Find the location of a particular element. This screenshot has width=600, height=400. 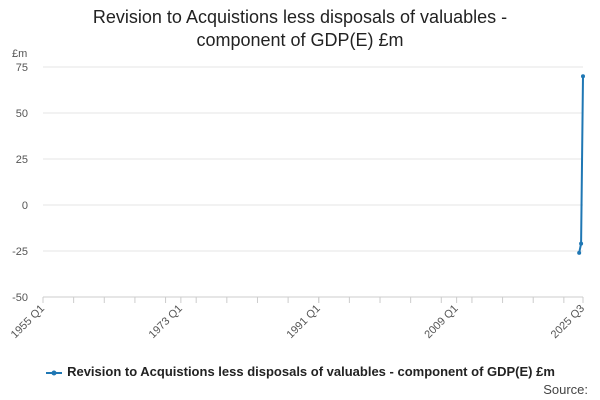

chart-title-line-2: component of GDP(E) £m is located at coordinates (300, 40).